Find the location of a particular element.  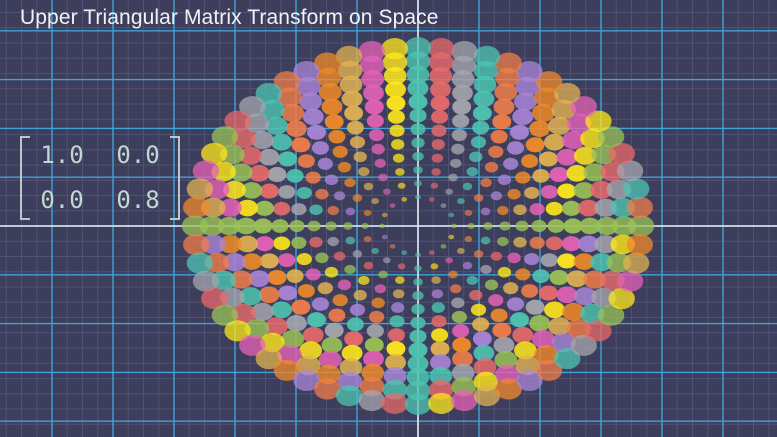

matrix-left-bracket is located at coordinates (25, 178).